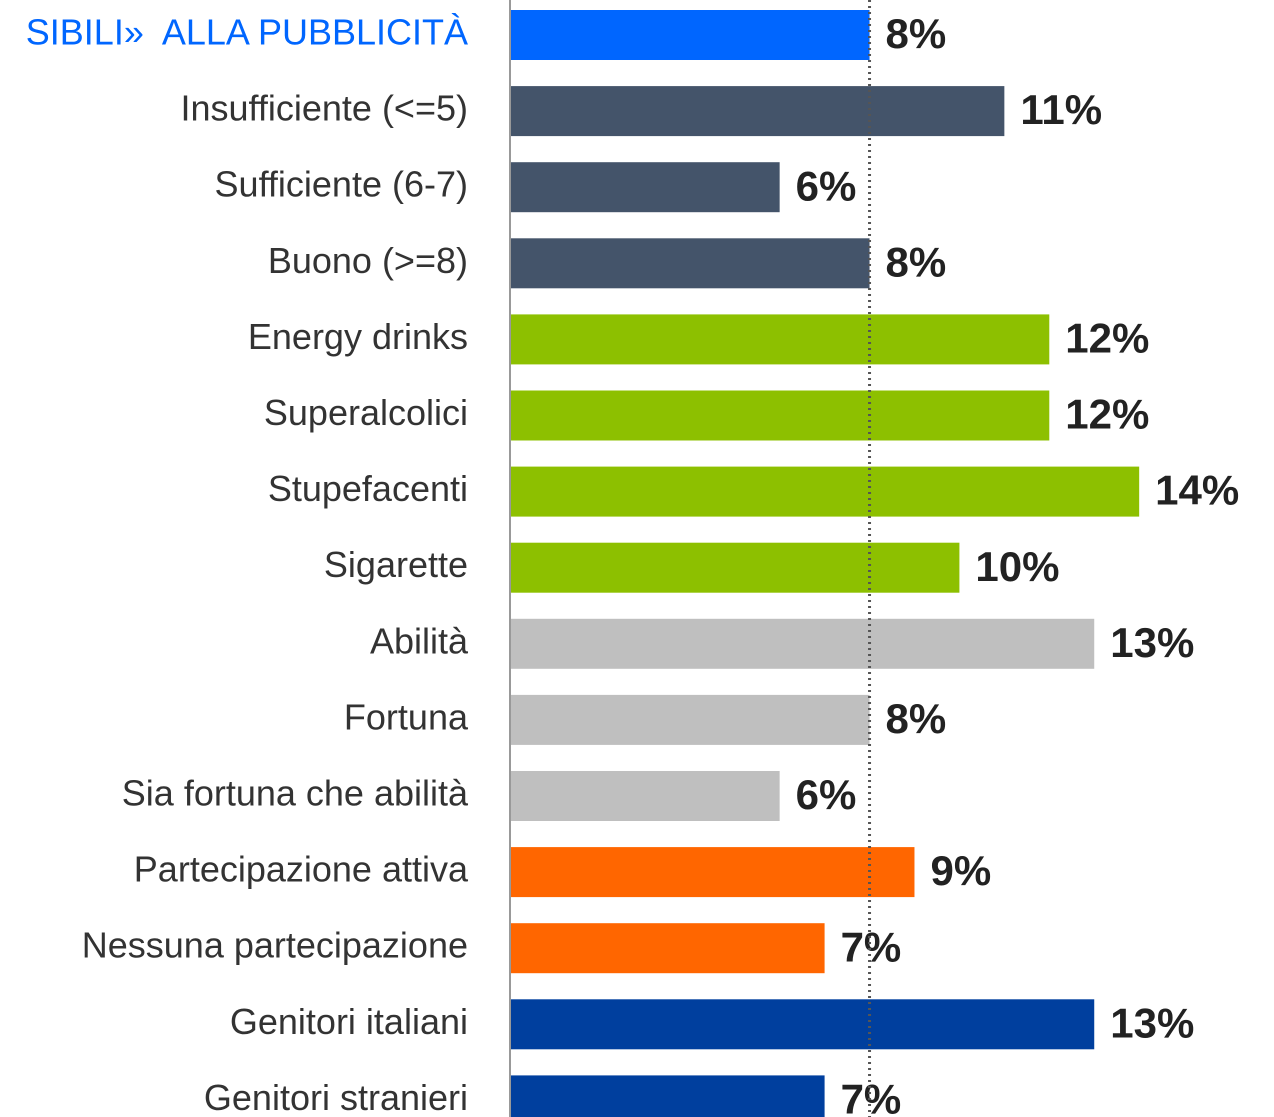 Image resolution: width=1274 pixels, height=1117 pixels. I want to click on category-label: Fortuna, so click(406, 716).